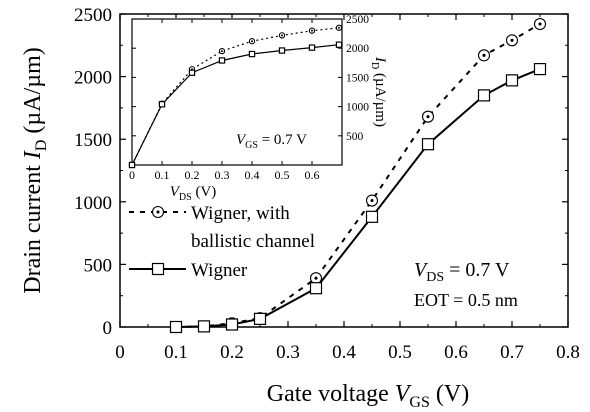 Image resolution: width=590 pixels, height=412 pixels. Describe the element at coordinates (355, 137) in the screenshot. I see `inset-y-tick-label: 500` at that location.